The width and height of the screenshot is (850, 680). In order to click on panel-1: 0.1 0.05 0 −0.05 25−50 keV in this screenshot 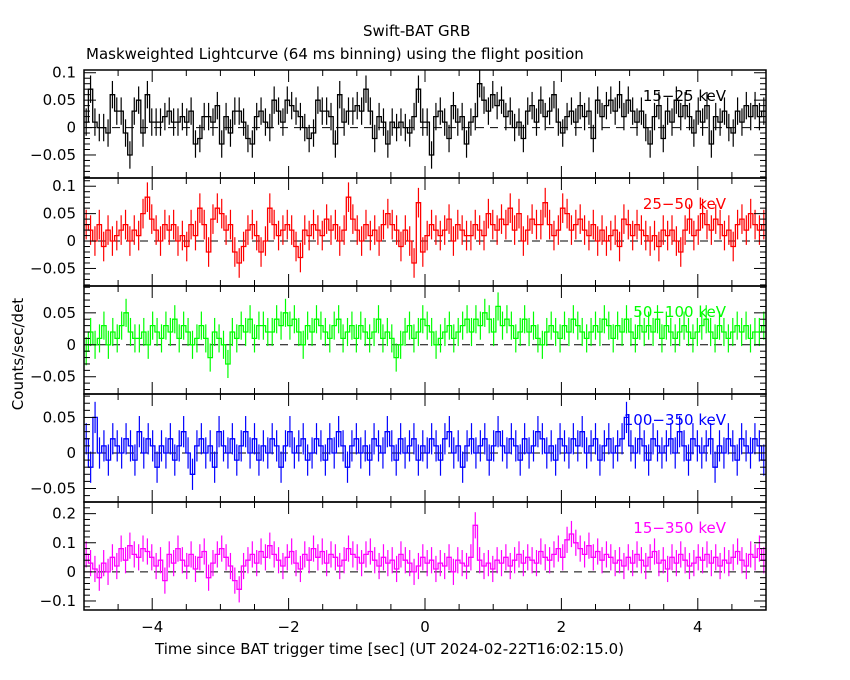, I will do `click(398, 232)`.